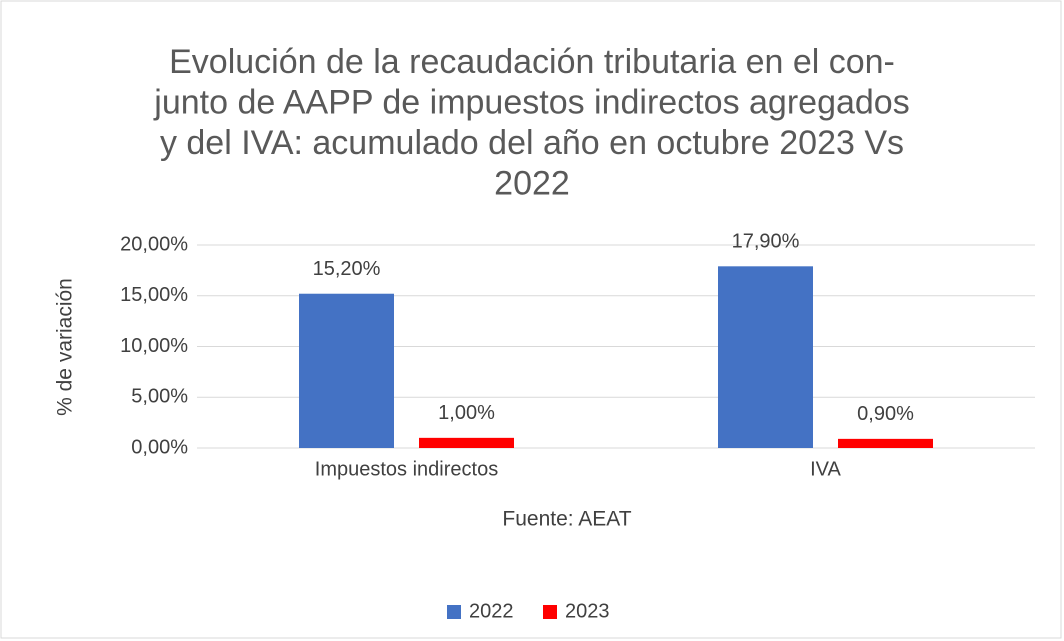  I want to click on x-axis-label: Fuente: AEAT, so click(566, 519).